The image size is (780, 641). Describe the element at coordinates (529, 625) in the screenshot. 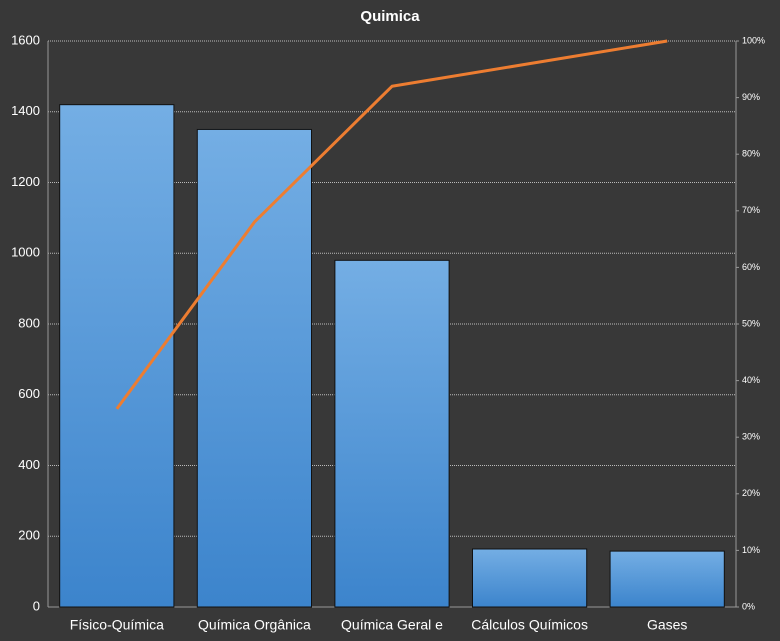

I see `x-tick-label: Cálculos Químicos` at that location.